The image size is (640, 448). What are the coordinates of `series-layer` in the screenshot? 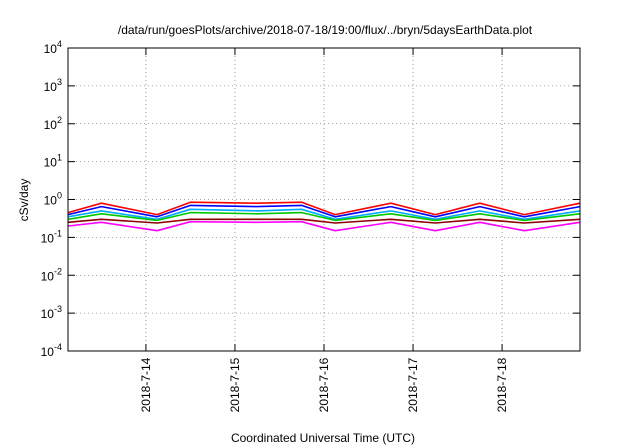 It's located at (324, 216).